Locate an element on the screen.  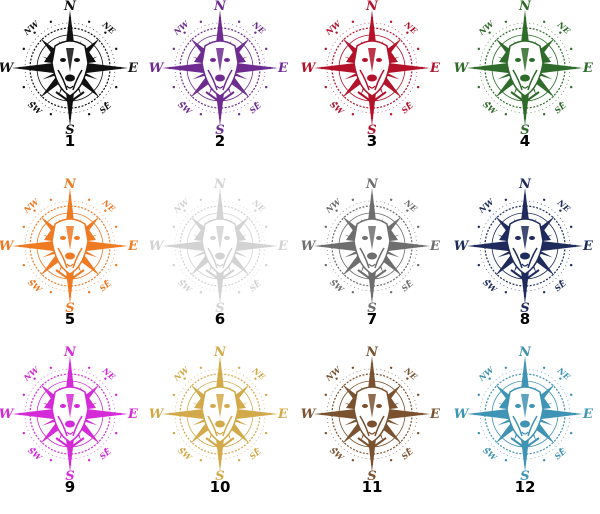
variant-number: 11 is located at coordinates (372, 487).